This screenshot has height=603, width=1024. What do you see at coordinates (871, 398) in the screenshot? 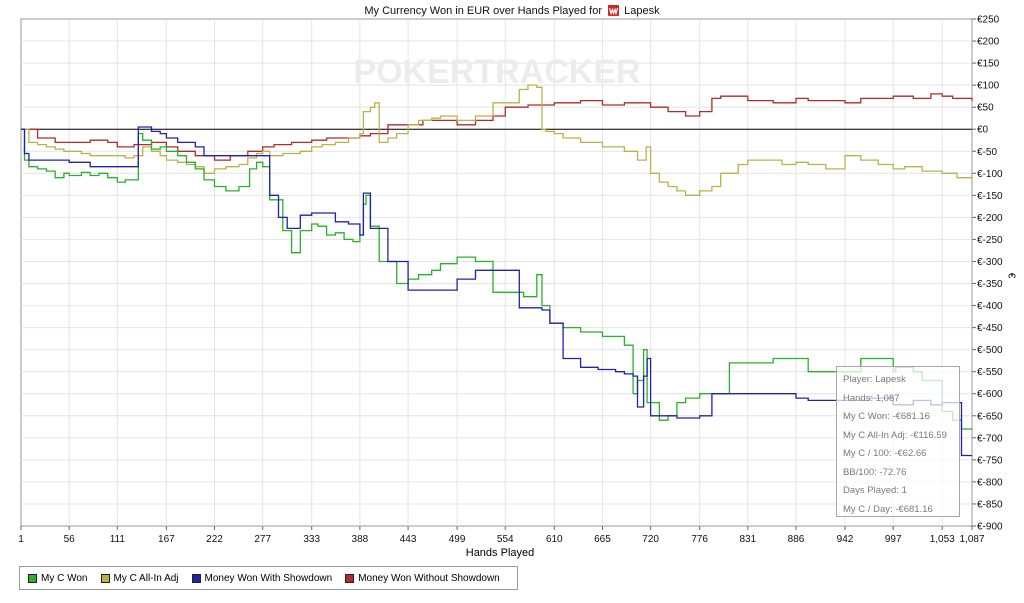
I see `tooltip-hands: Hands: 1,087` at bounding box center [871, 398].